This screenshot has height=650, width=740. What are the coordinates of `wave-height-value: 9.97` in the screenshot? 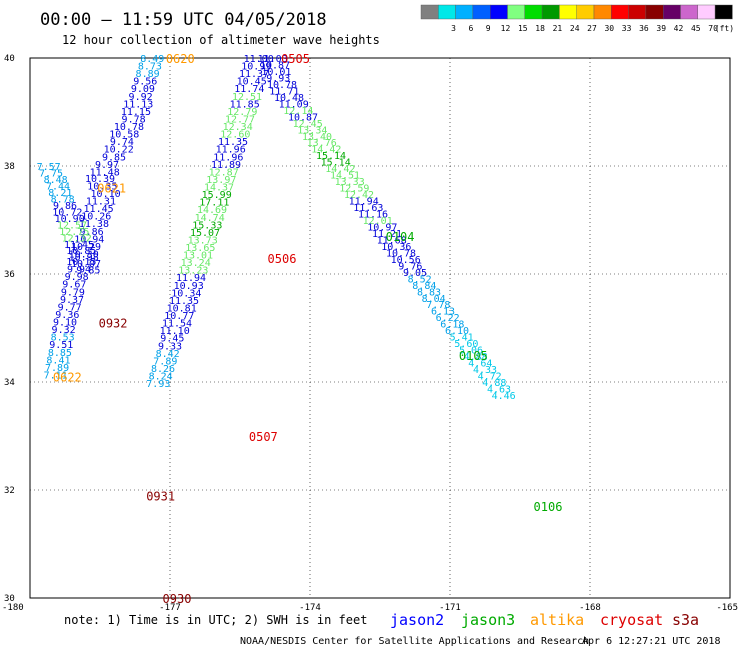 It's located at (107, 165).